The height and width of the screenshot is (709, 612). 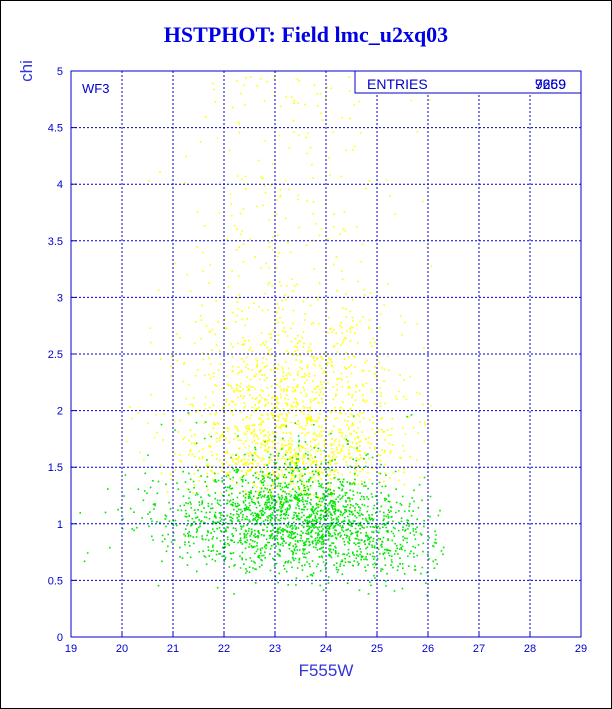 I want to click on x-axis-ticks: 19 20 21 22 23 24 25 26 27 28 29, so click(x=326, y=643).